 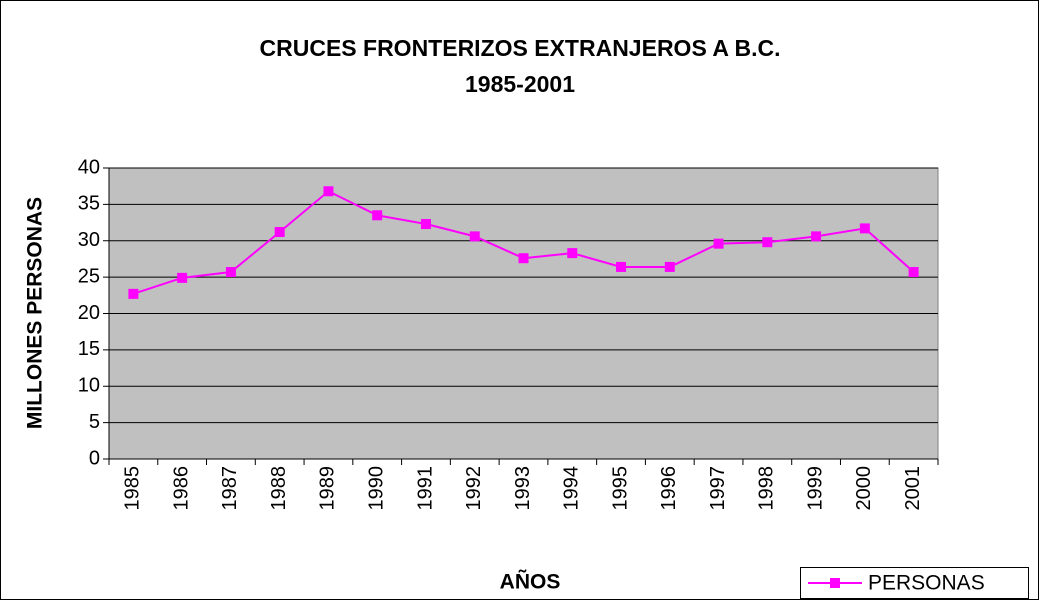 What do you see at coordinates (864, 488) in the screenshot?
I see `x-tick-label: 2000` at bounding box center [864, 488].